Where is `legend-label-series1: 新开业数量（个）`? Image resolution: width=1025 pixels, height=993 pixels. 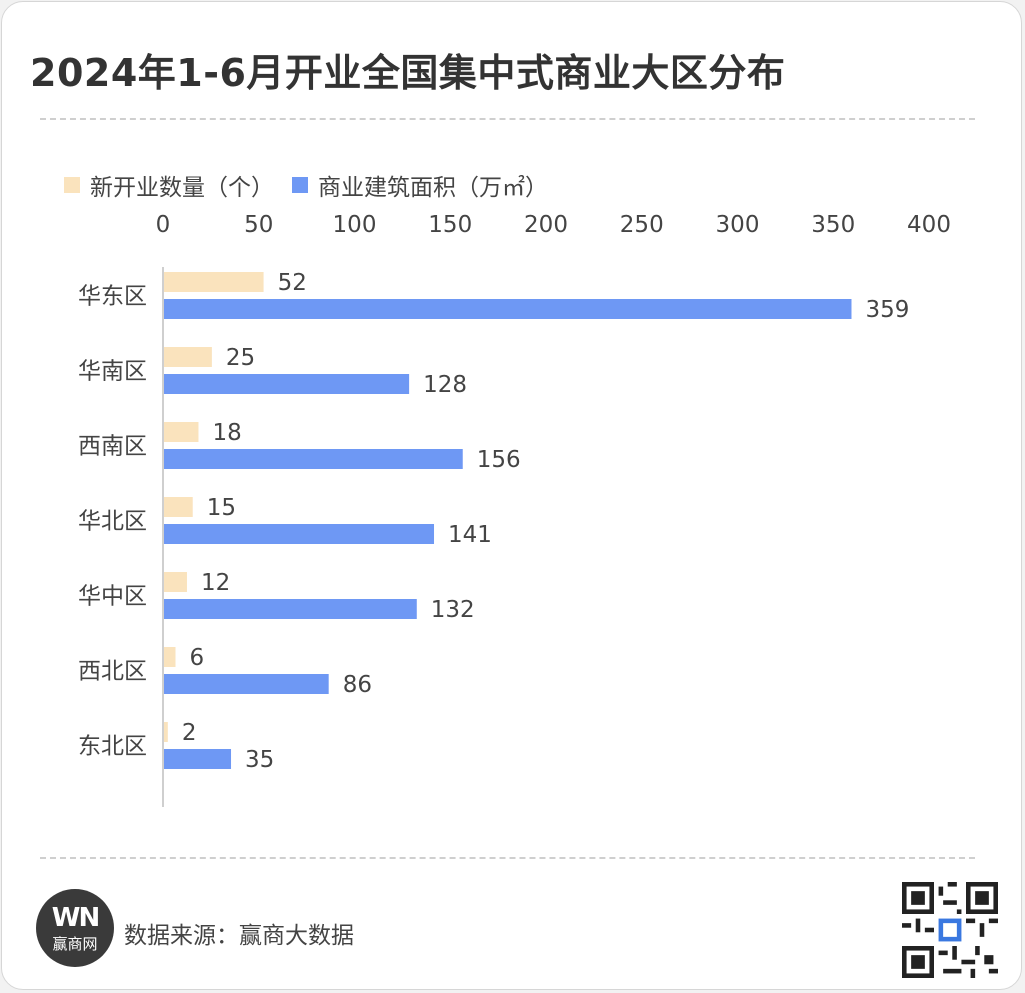
legend-label-series1: 新开业数量（个） is located at coordinates (182, 188).